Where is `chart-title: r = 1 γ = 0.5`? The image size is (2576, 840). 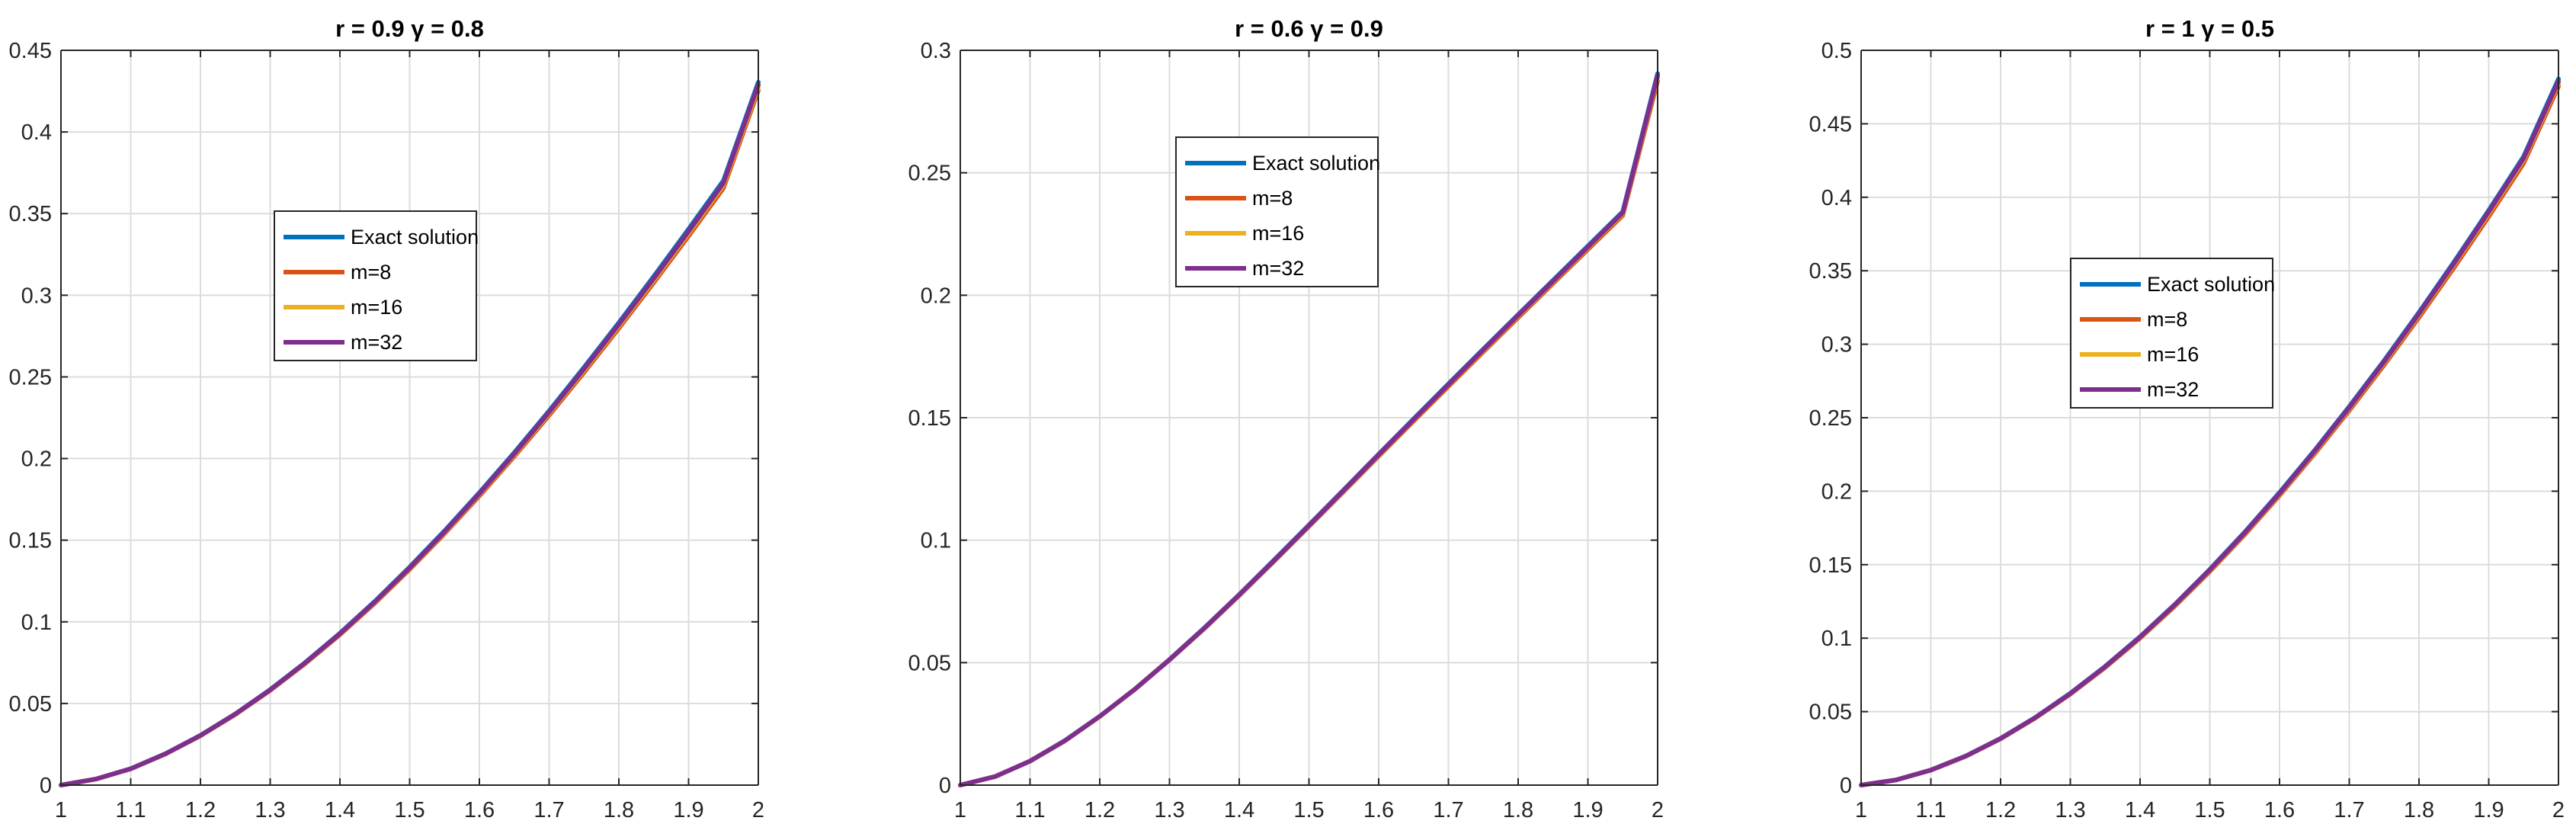
chart-title: r = 1 γ = 0.5 is located at coordinates (2209, 28).